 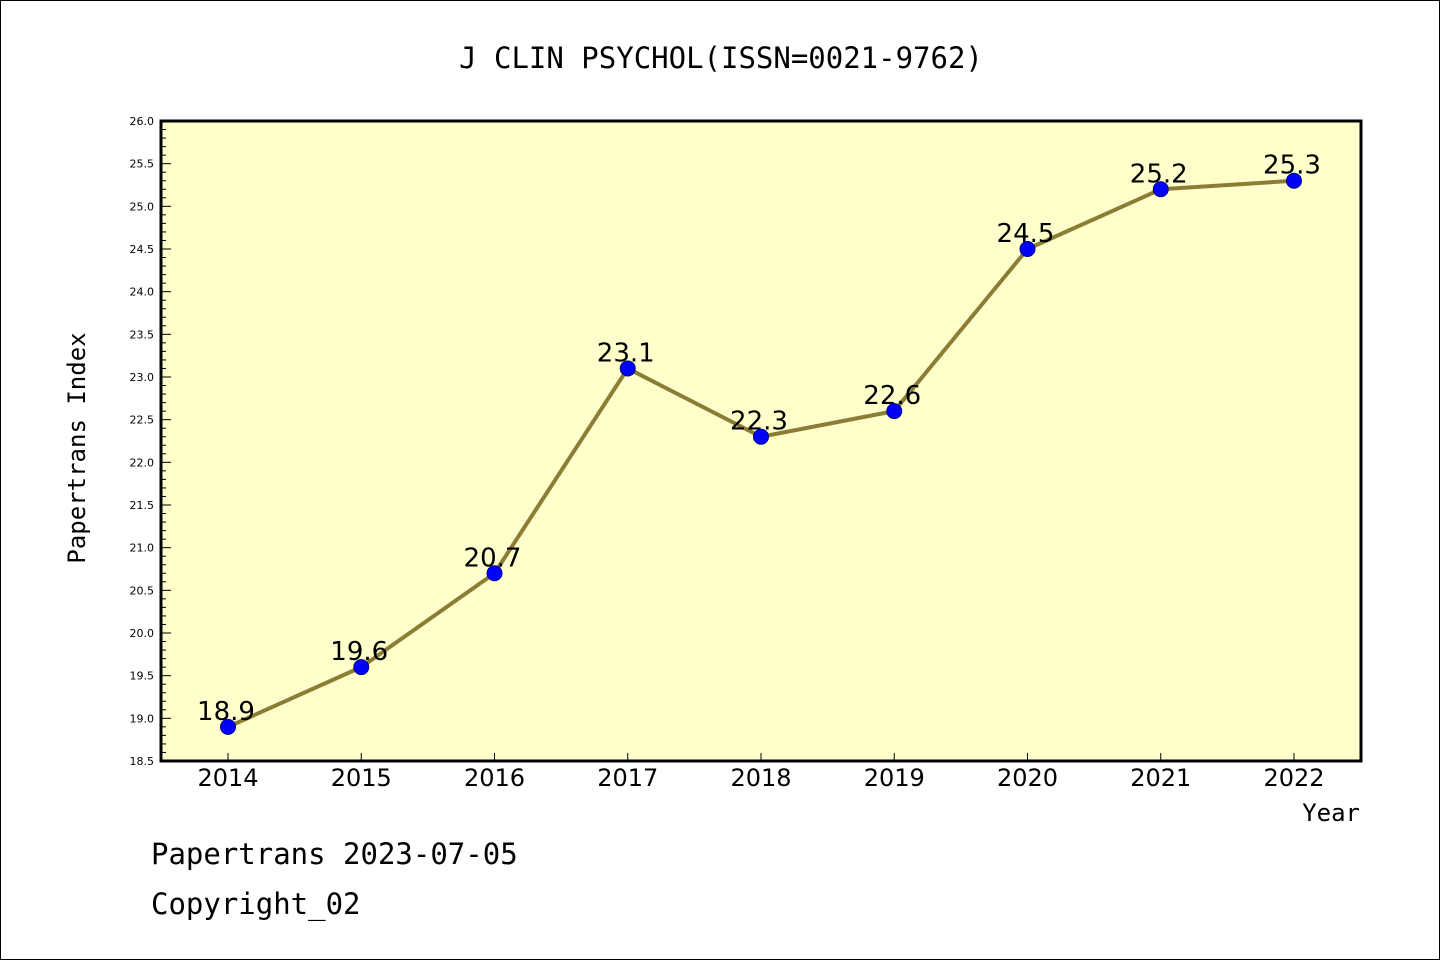 I want to click on x-tick-label: 2020, so click(x=1027, y=778).